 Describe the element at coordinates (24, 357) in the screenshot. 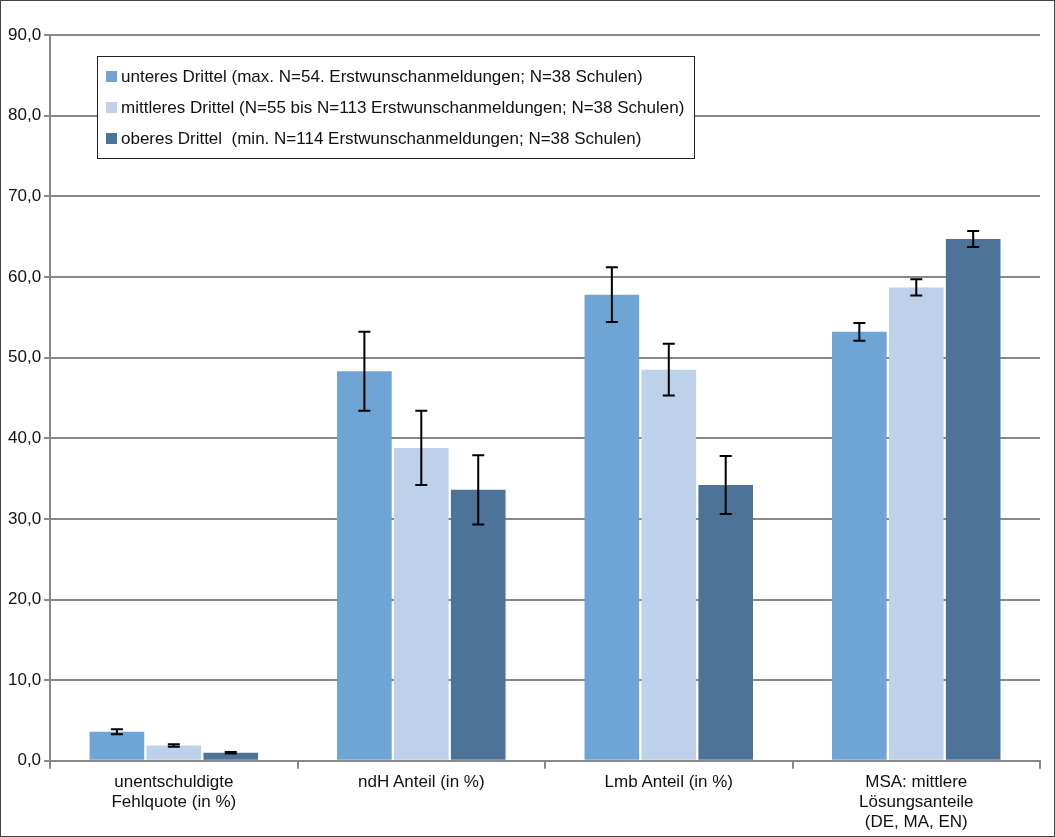

I see `y-tick-label: 50,0` at that location.